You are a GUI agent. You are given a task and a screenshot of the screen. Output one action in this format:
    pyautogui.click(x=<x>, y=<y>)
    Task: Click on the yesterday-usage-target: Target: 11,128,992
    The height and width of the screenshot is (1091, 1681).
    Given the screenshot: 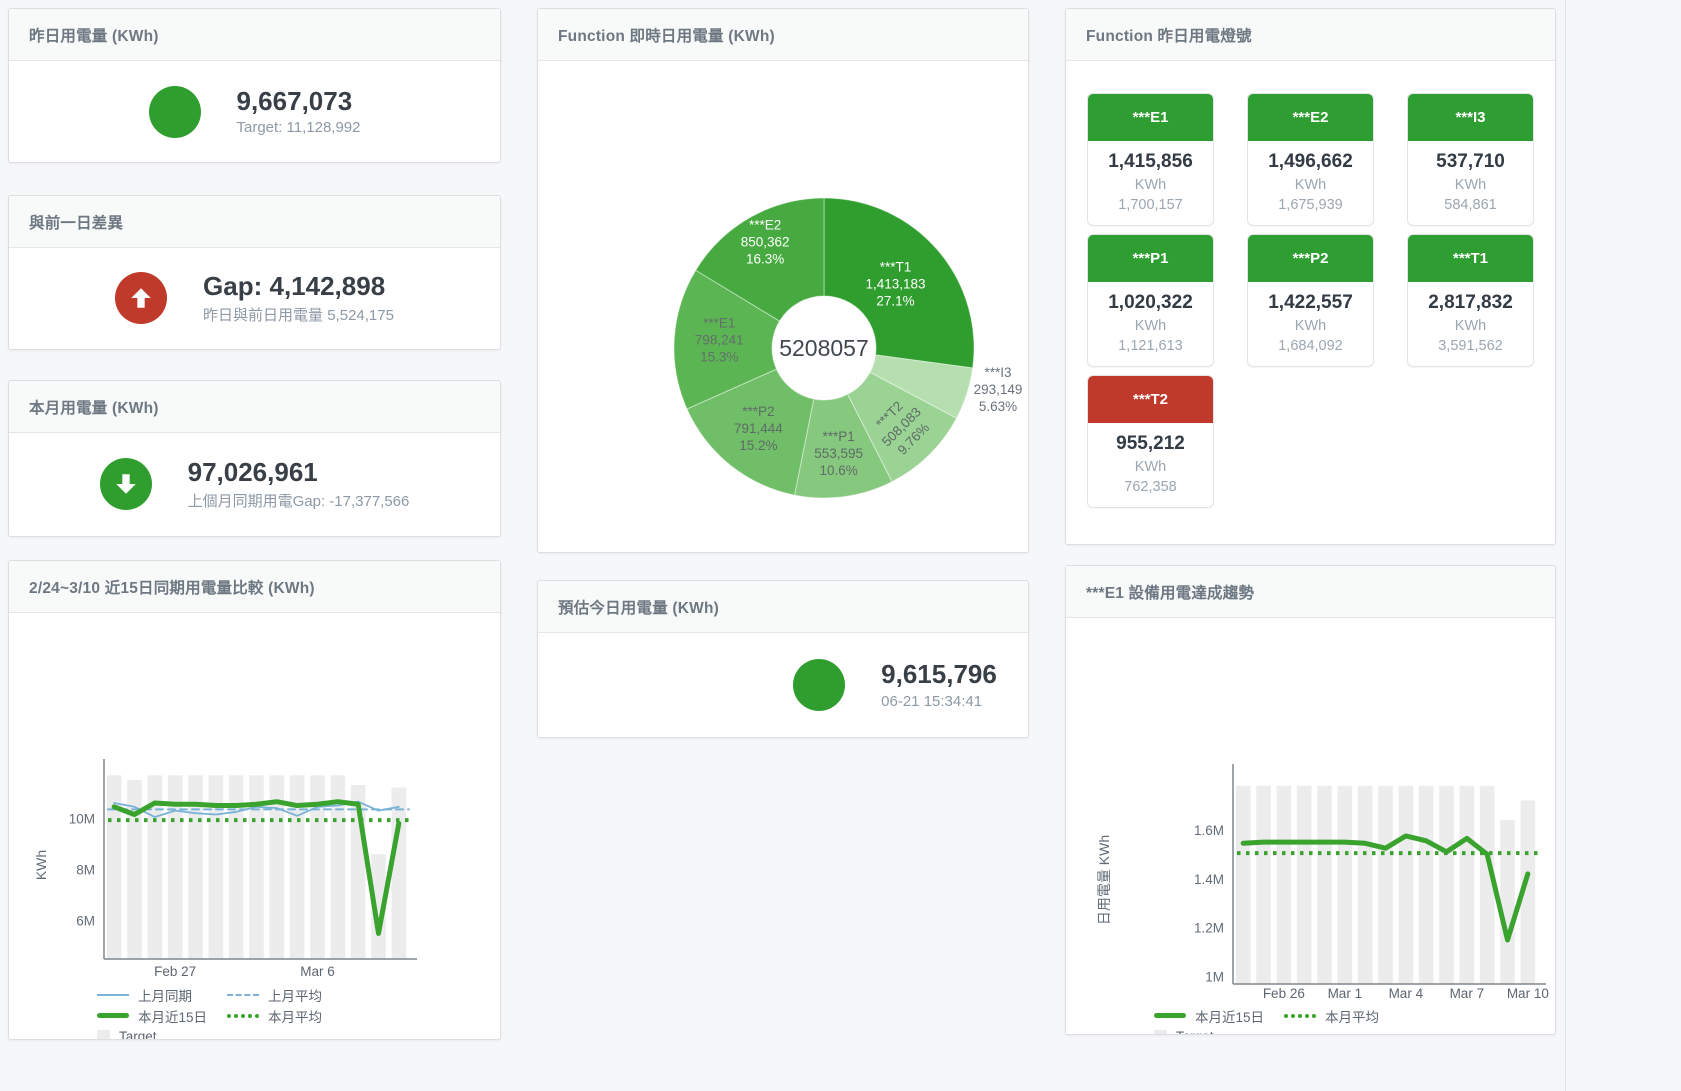 What is the action you would take?
    pyautogui.click(x=298, y=128)
    